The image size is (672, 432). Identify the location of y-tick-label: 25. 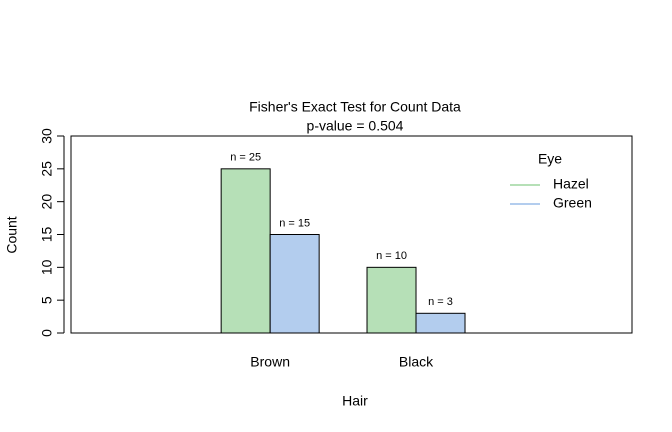
(47, 169).